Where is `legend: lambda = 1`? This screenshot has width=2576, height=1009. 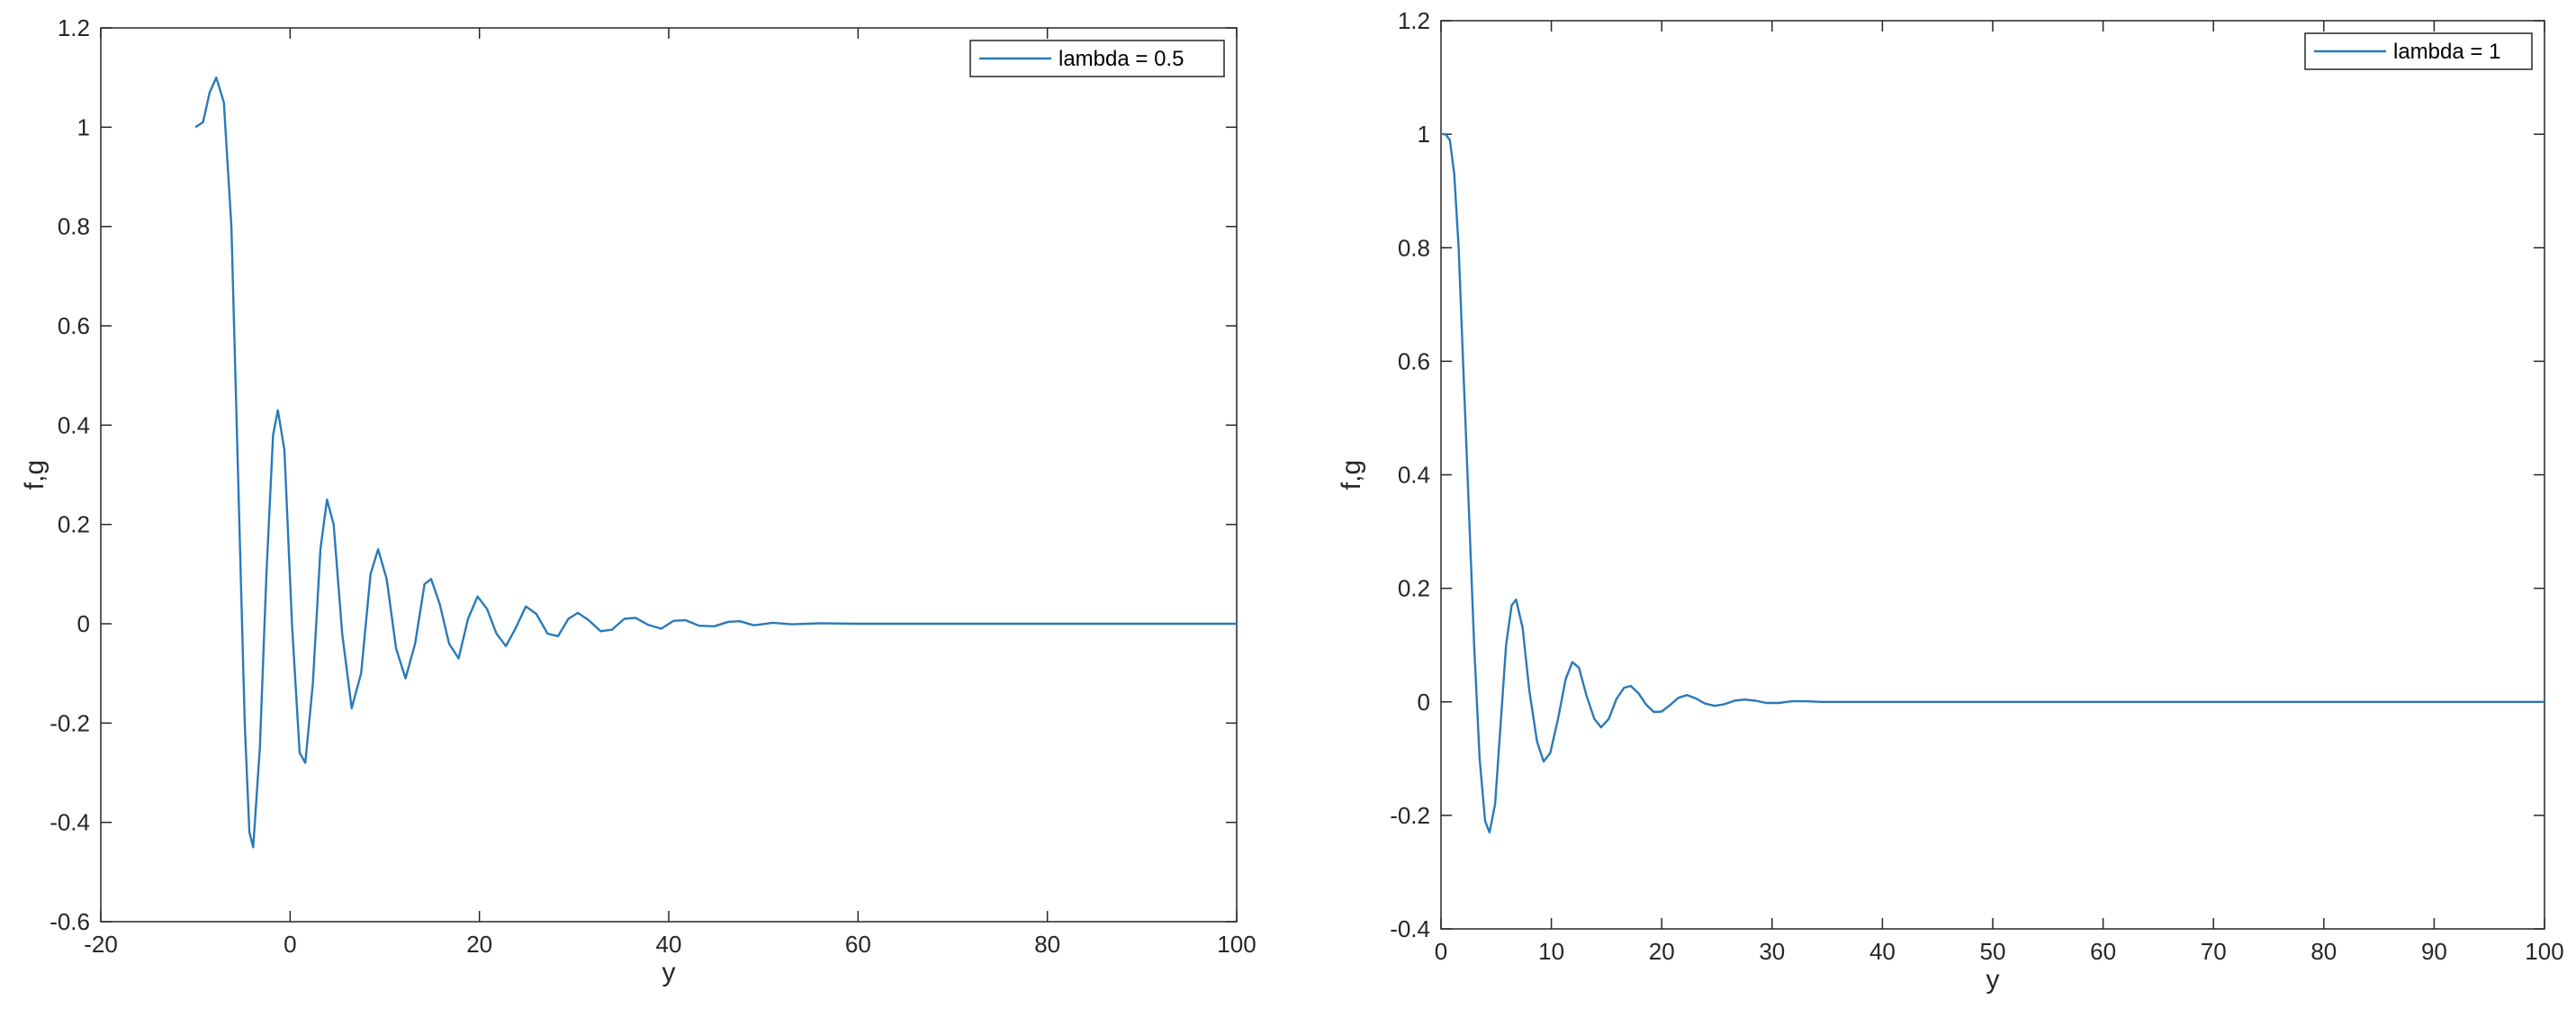 legend: lambda = 1 is located at coordinates (2418, 51).